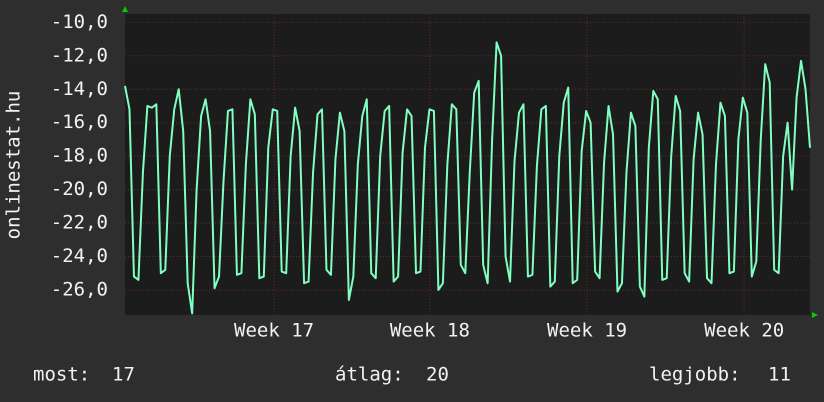  Describe the element at coordinates (79, 89) in the screenshot. I see `y-tick-label: -14,0` at that location.